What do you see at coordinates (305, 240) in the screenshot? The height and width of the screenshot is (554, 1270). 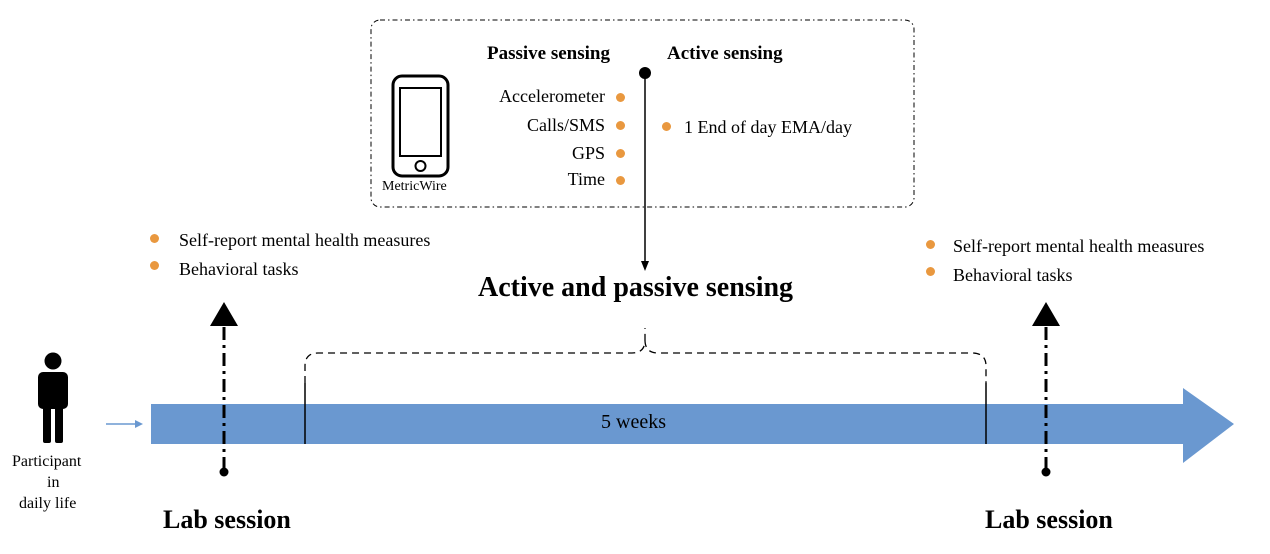 I see `left-session-item: Self-report mental health measures` at bounding box center [305, 240].